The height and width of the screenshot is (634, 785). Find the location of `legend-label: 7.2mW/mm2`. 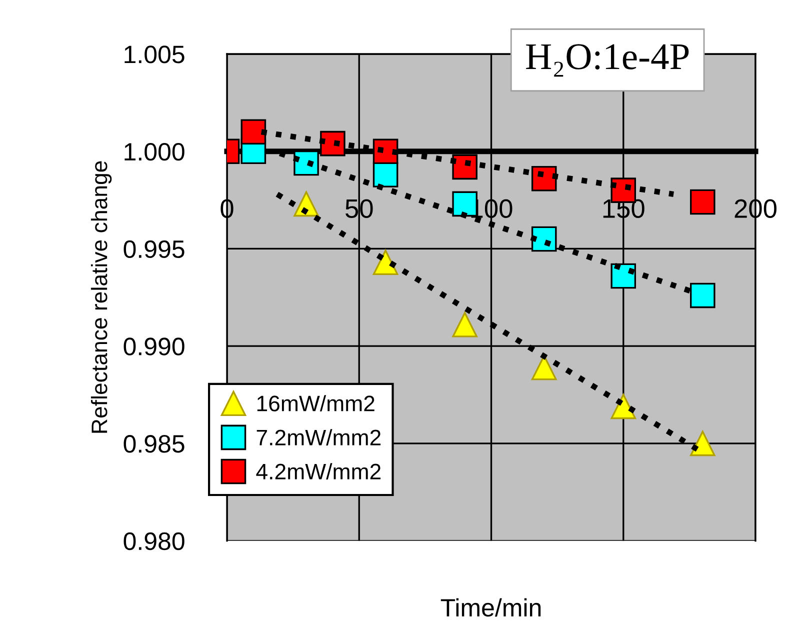

legend-label: 7.2mW/mm2 is located at coordinates (318, 437).